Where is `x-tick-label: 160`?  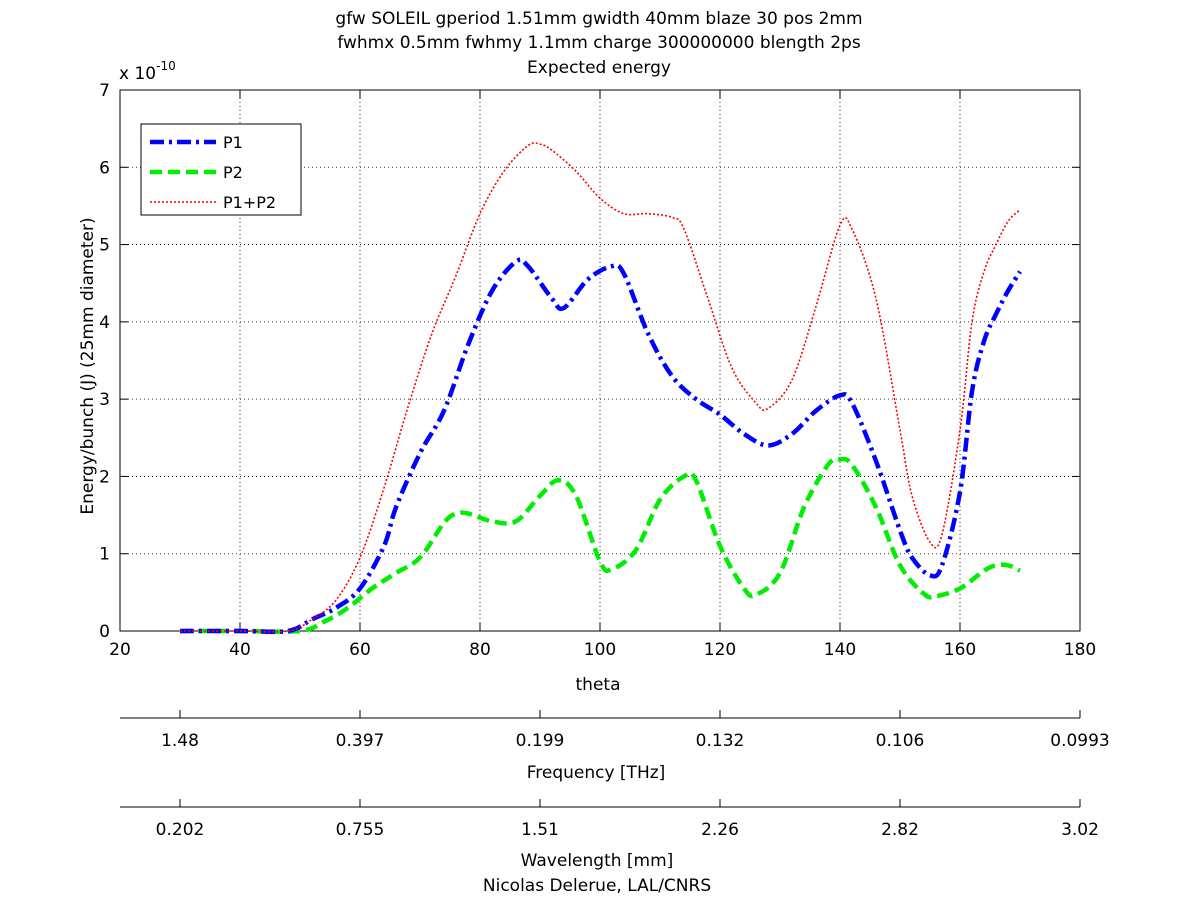
x-tick-label: 160 is located at coordinates (960, 650).